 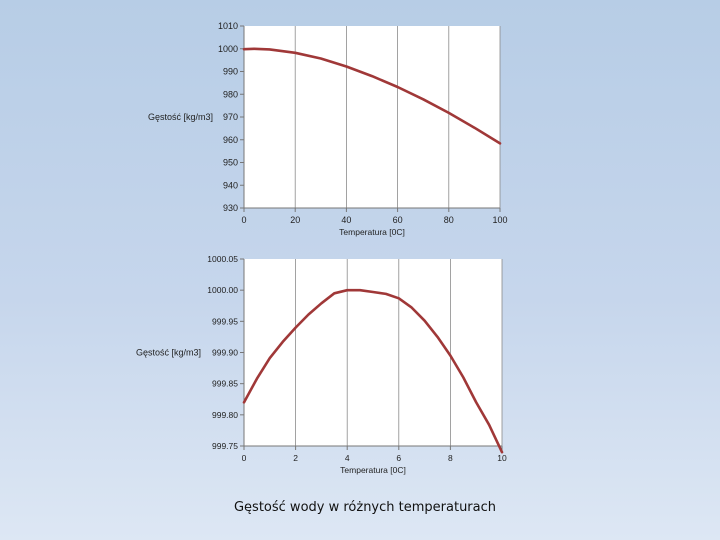 I want to click on x-tick-label: 6, so click(x=398, y=458).